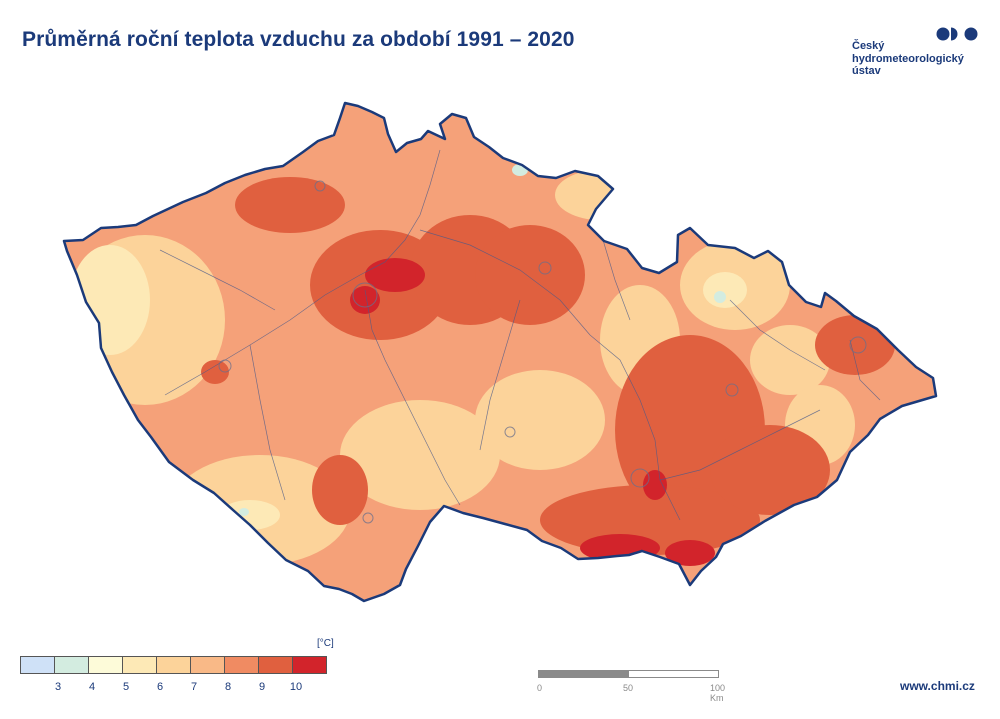 The image size is (1000, 719). What do you see at coordinates (937, 686) in the screenshot?
I see `website-link: www.chmi.cz` at bounding box center [937, 686].